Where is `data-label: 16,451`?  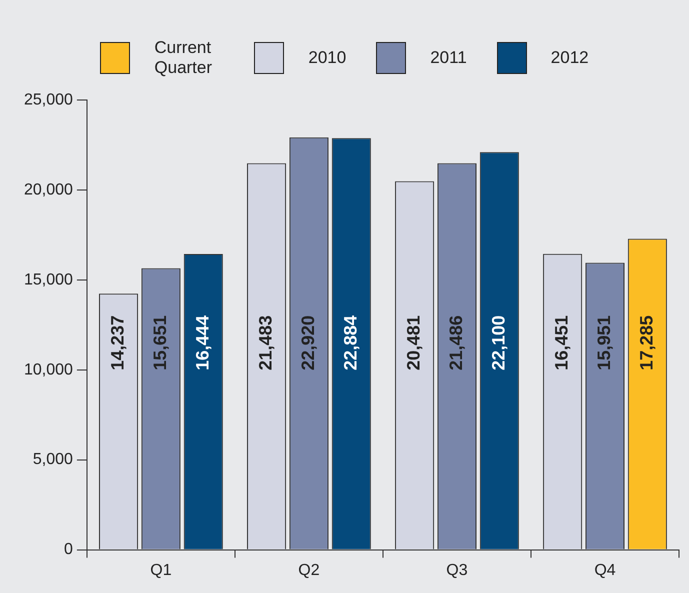 data-label: 16,451 is located at coordinates (562, 342).